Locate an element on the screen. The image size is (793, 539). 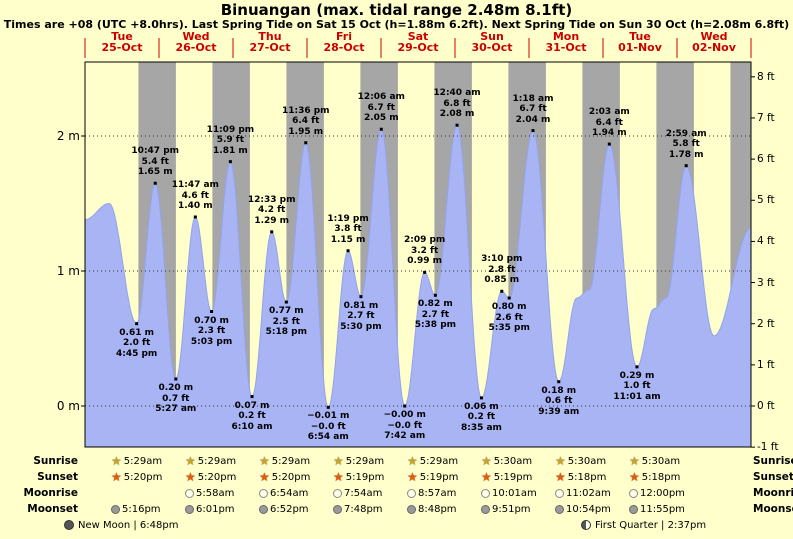
day-label: Thu 27-Oct is located at coordinates (270, 42).